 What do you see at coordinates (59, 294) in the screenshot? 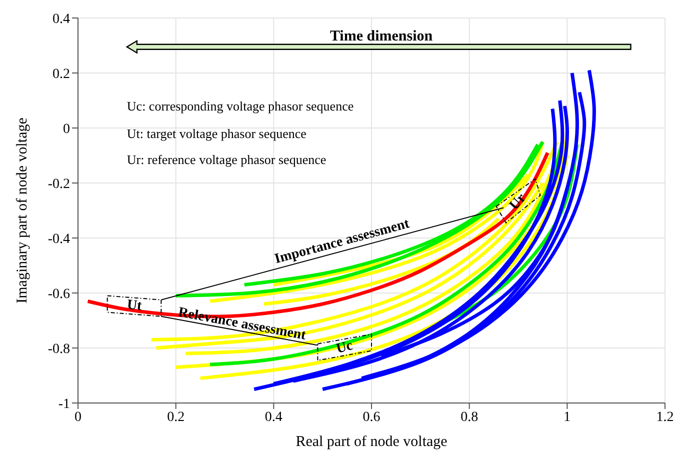
I see `y-tick-label: -0.6` at bounding box center [59, 294].